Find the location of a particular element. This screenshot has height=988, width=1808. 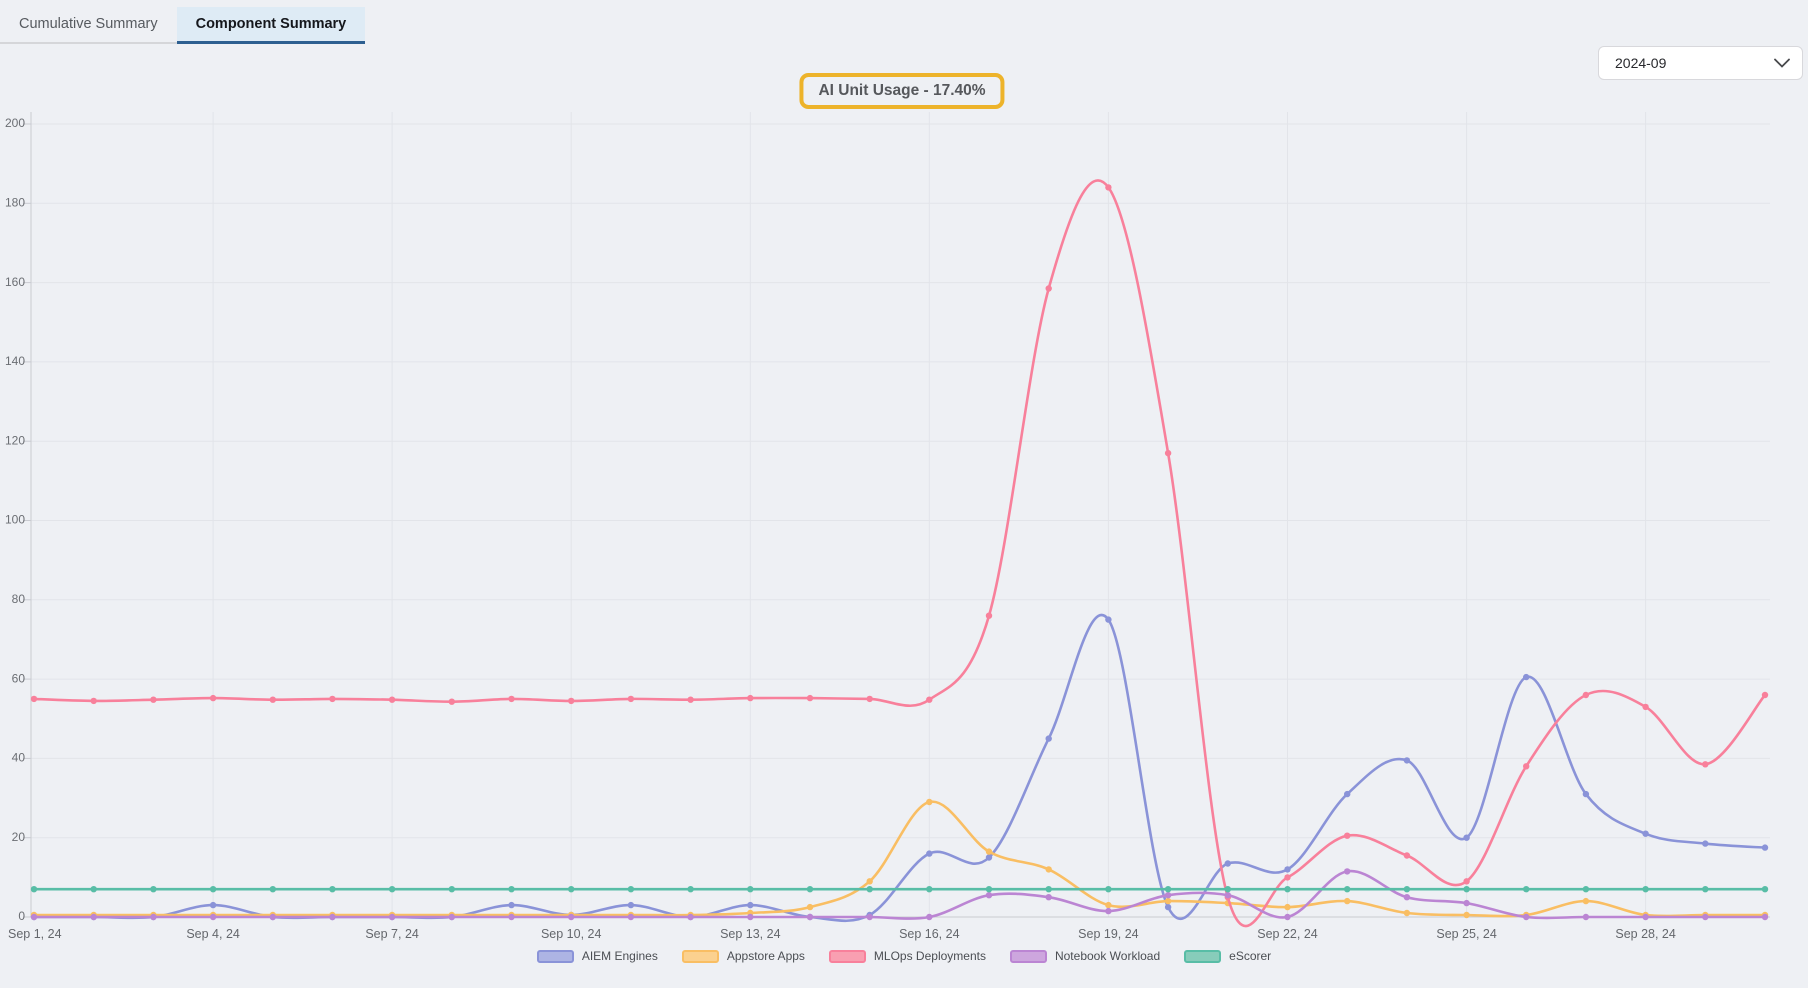

legend-item-appstore-apps: Appstore Apps is located at coordinates (743, 956).